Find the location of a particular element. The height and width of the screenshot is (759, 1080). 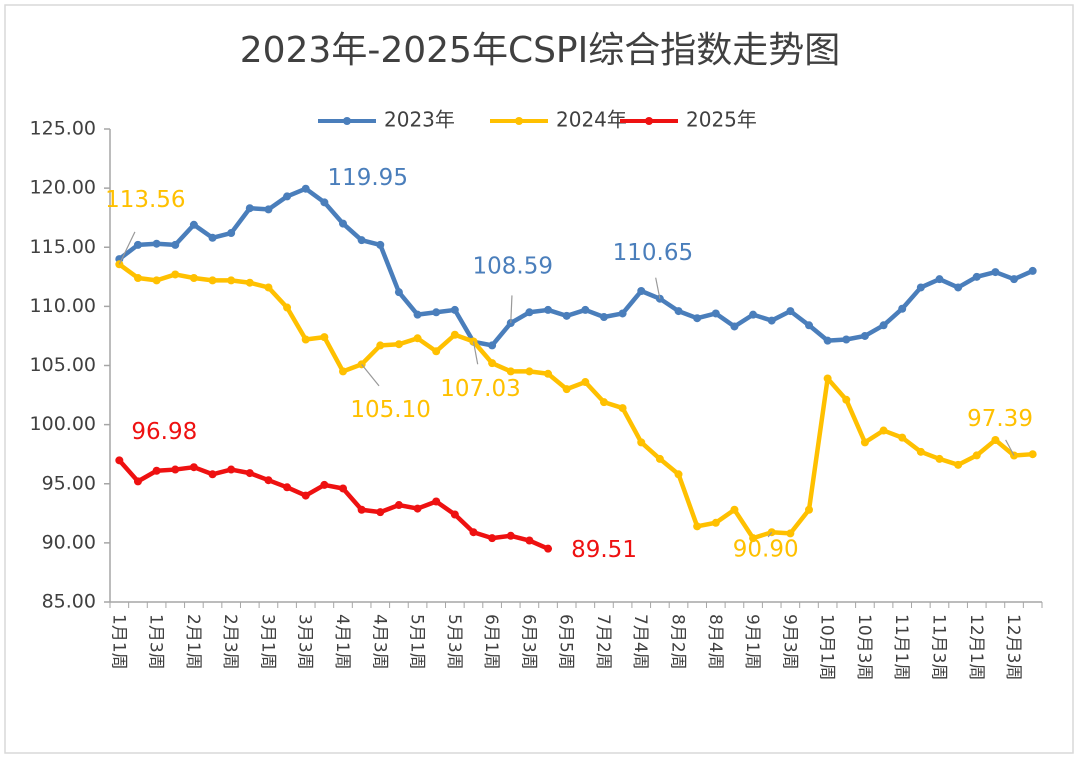

x-tick-label: 11月3周 is located at coordinates (938, 647).